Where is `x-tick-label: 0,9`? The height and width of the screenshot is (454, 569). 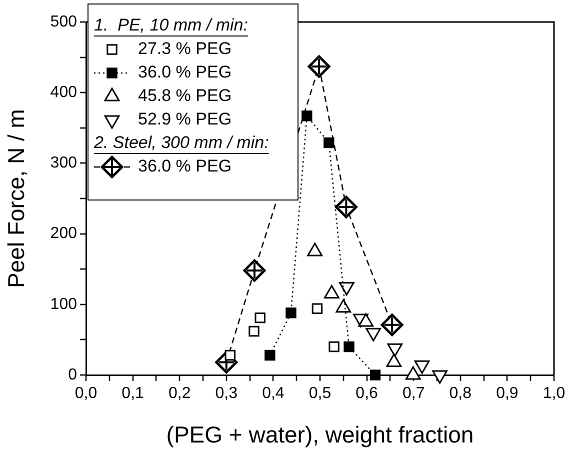
x-tick-label: 0,9 is located at coordinates (507, 393).